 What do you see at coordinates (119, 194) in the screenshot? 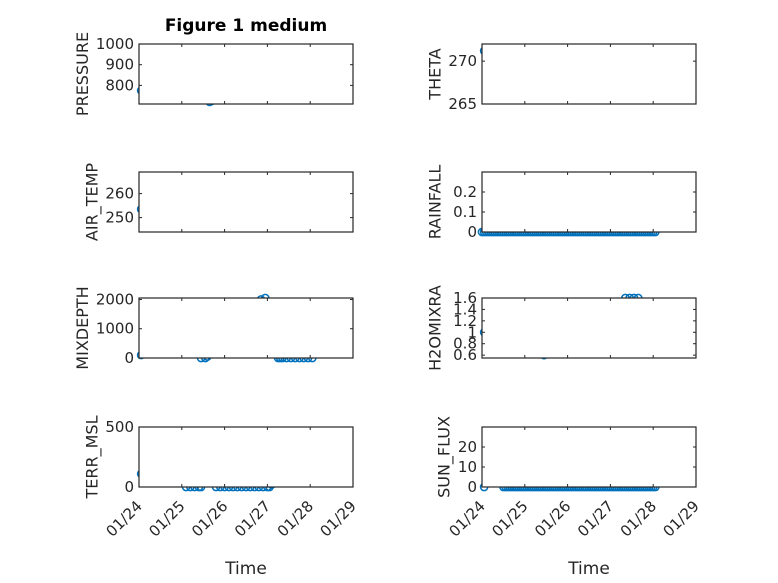
I see `y-tick-label: 260` at bounding box center [119, 194].